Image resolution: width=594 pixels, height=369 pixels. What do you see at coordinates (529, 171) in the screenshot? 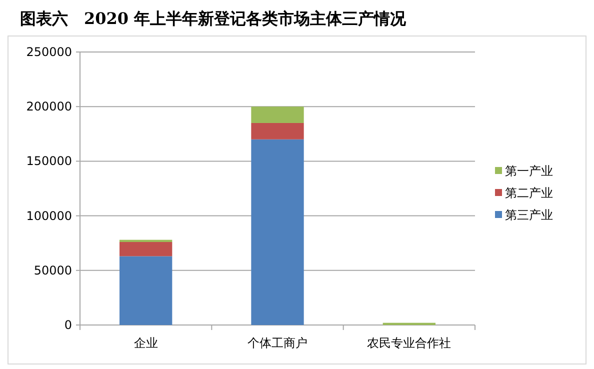
I see `legend-label: 第一产业` at bounding box center [529, 171].